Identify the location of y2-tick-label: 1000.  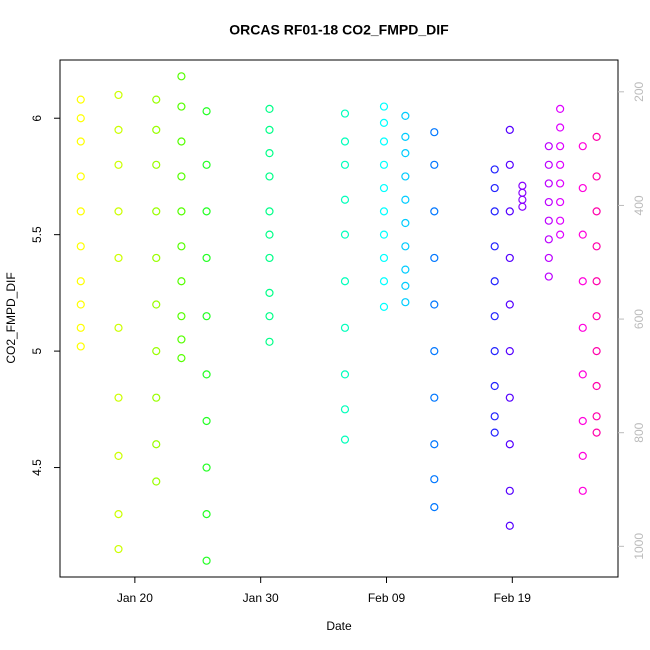
(639, 546).